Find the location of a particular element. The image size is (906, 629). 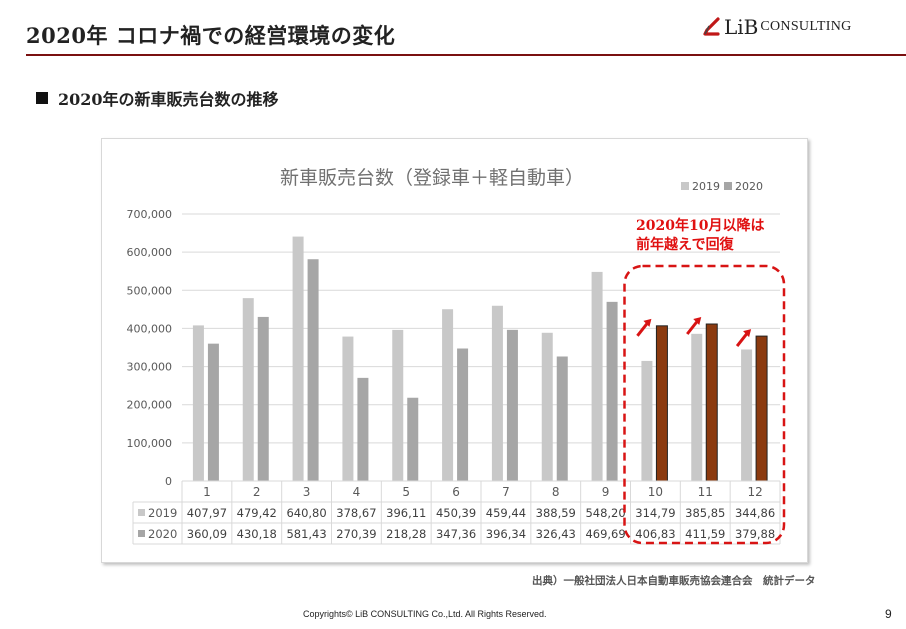

table-row-label: 2019 is located at coordinates (162, 513).